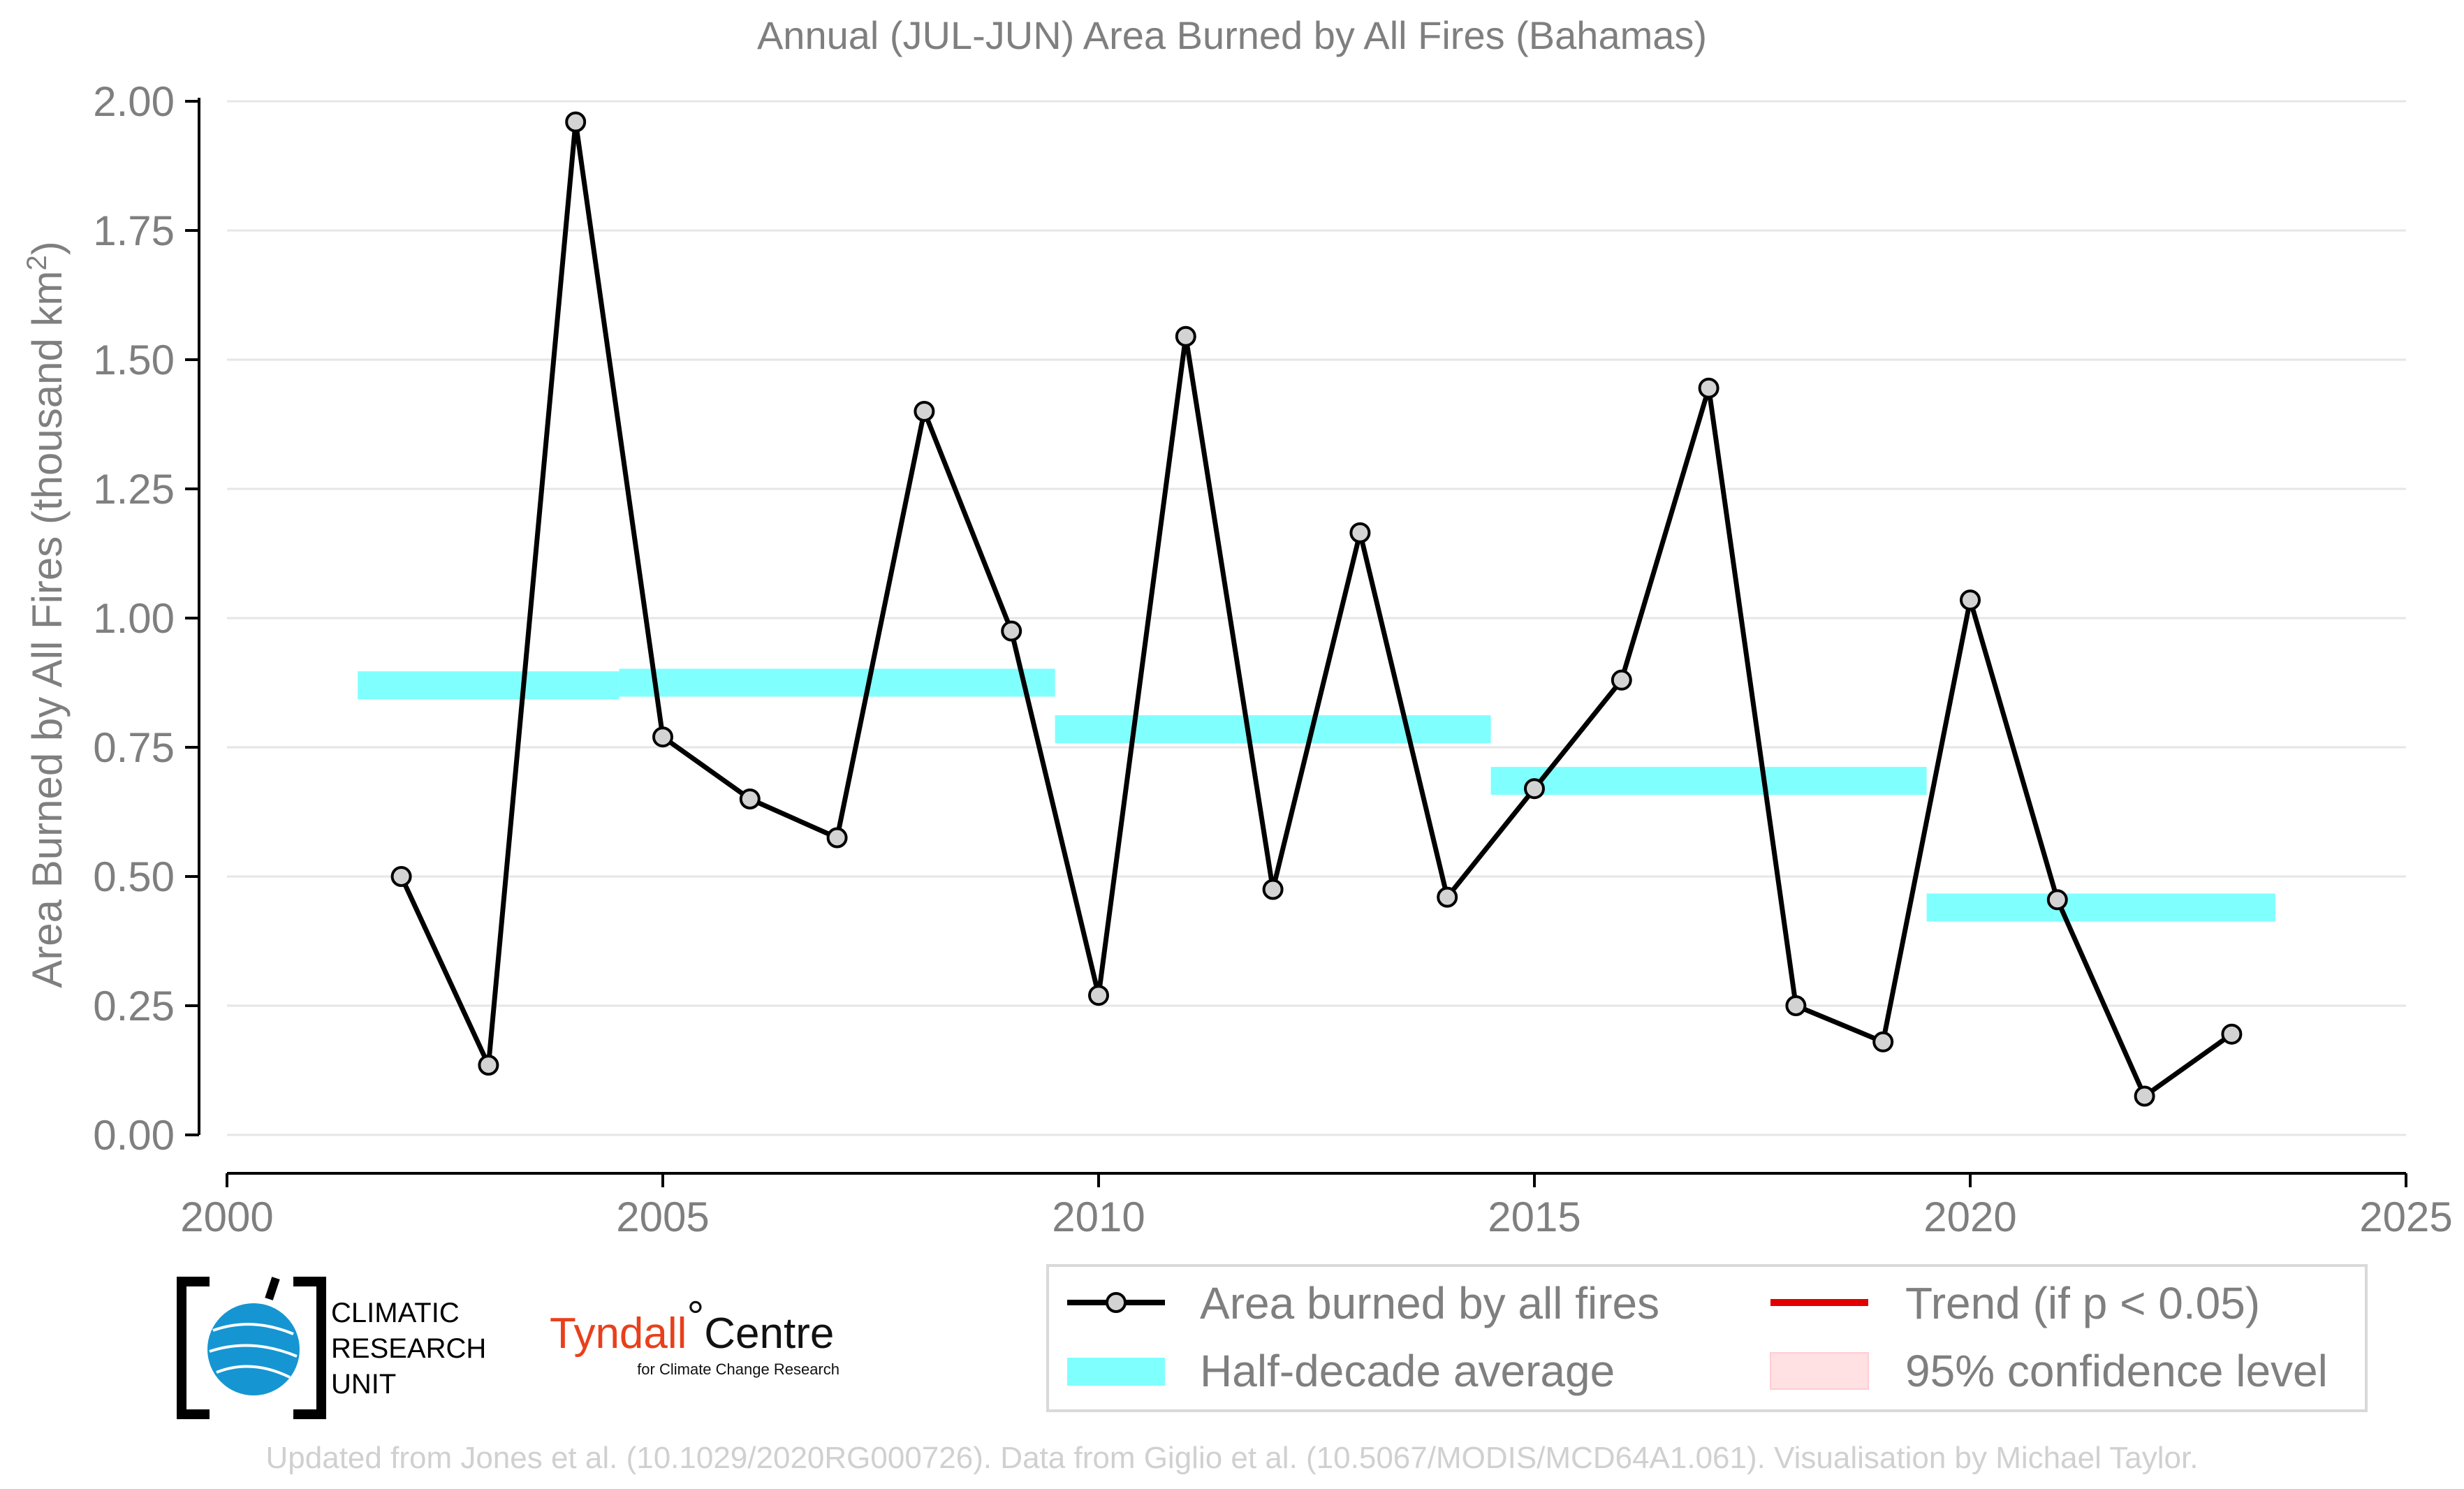  I want to click on tyndall-logo-centre: Centre, so click(769, 1334).